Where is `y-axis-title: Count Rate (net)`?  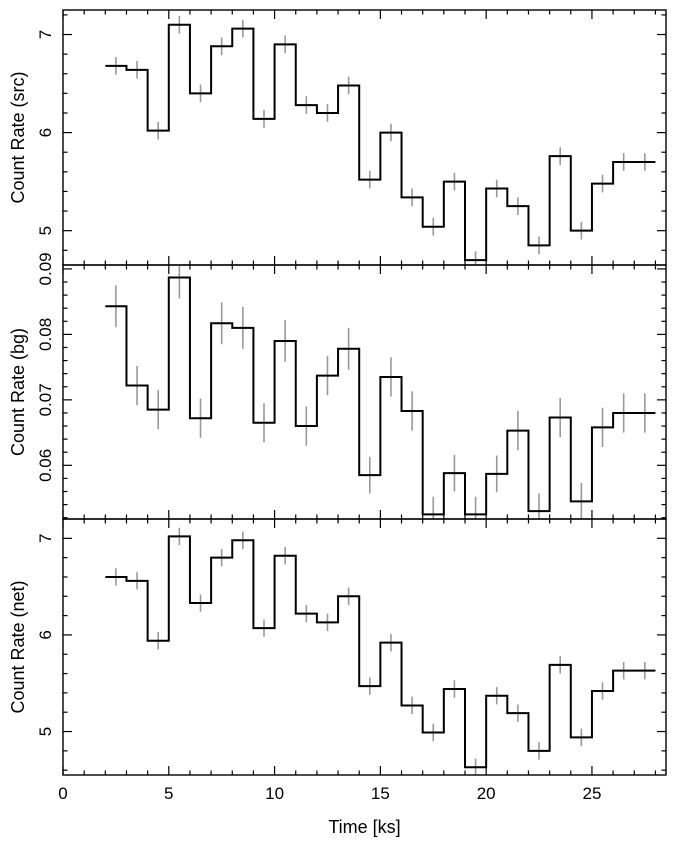 y-axis-title: Count Rate (net) is located at coordinates (18, 646).